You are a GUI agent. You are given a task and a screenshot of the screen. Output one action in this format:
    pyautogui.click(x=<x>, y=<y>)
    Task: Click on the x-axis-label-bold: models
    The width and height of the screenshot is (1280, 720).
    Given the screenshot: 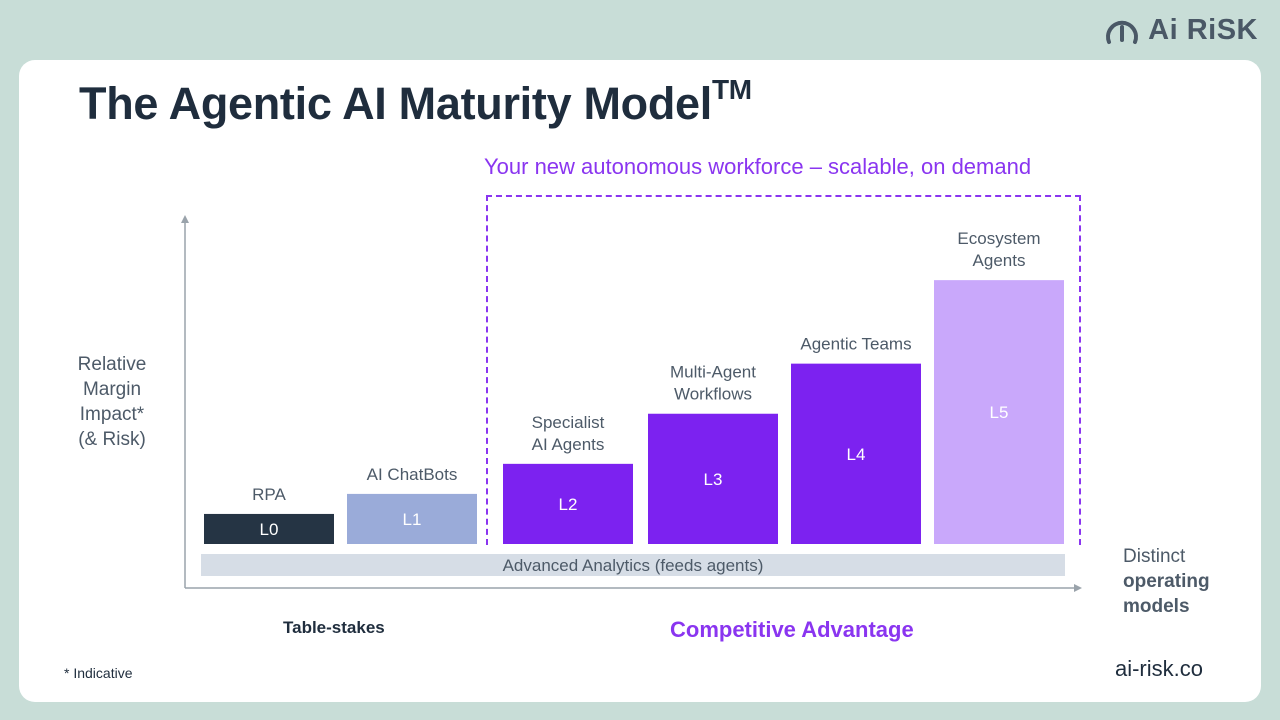 What is the action you would take?
    pyautogui.click(x=1156, y=606)
    